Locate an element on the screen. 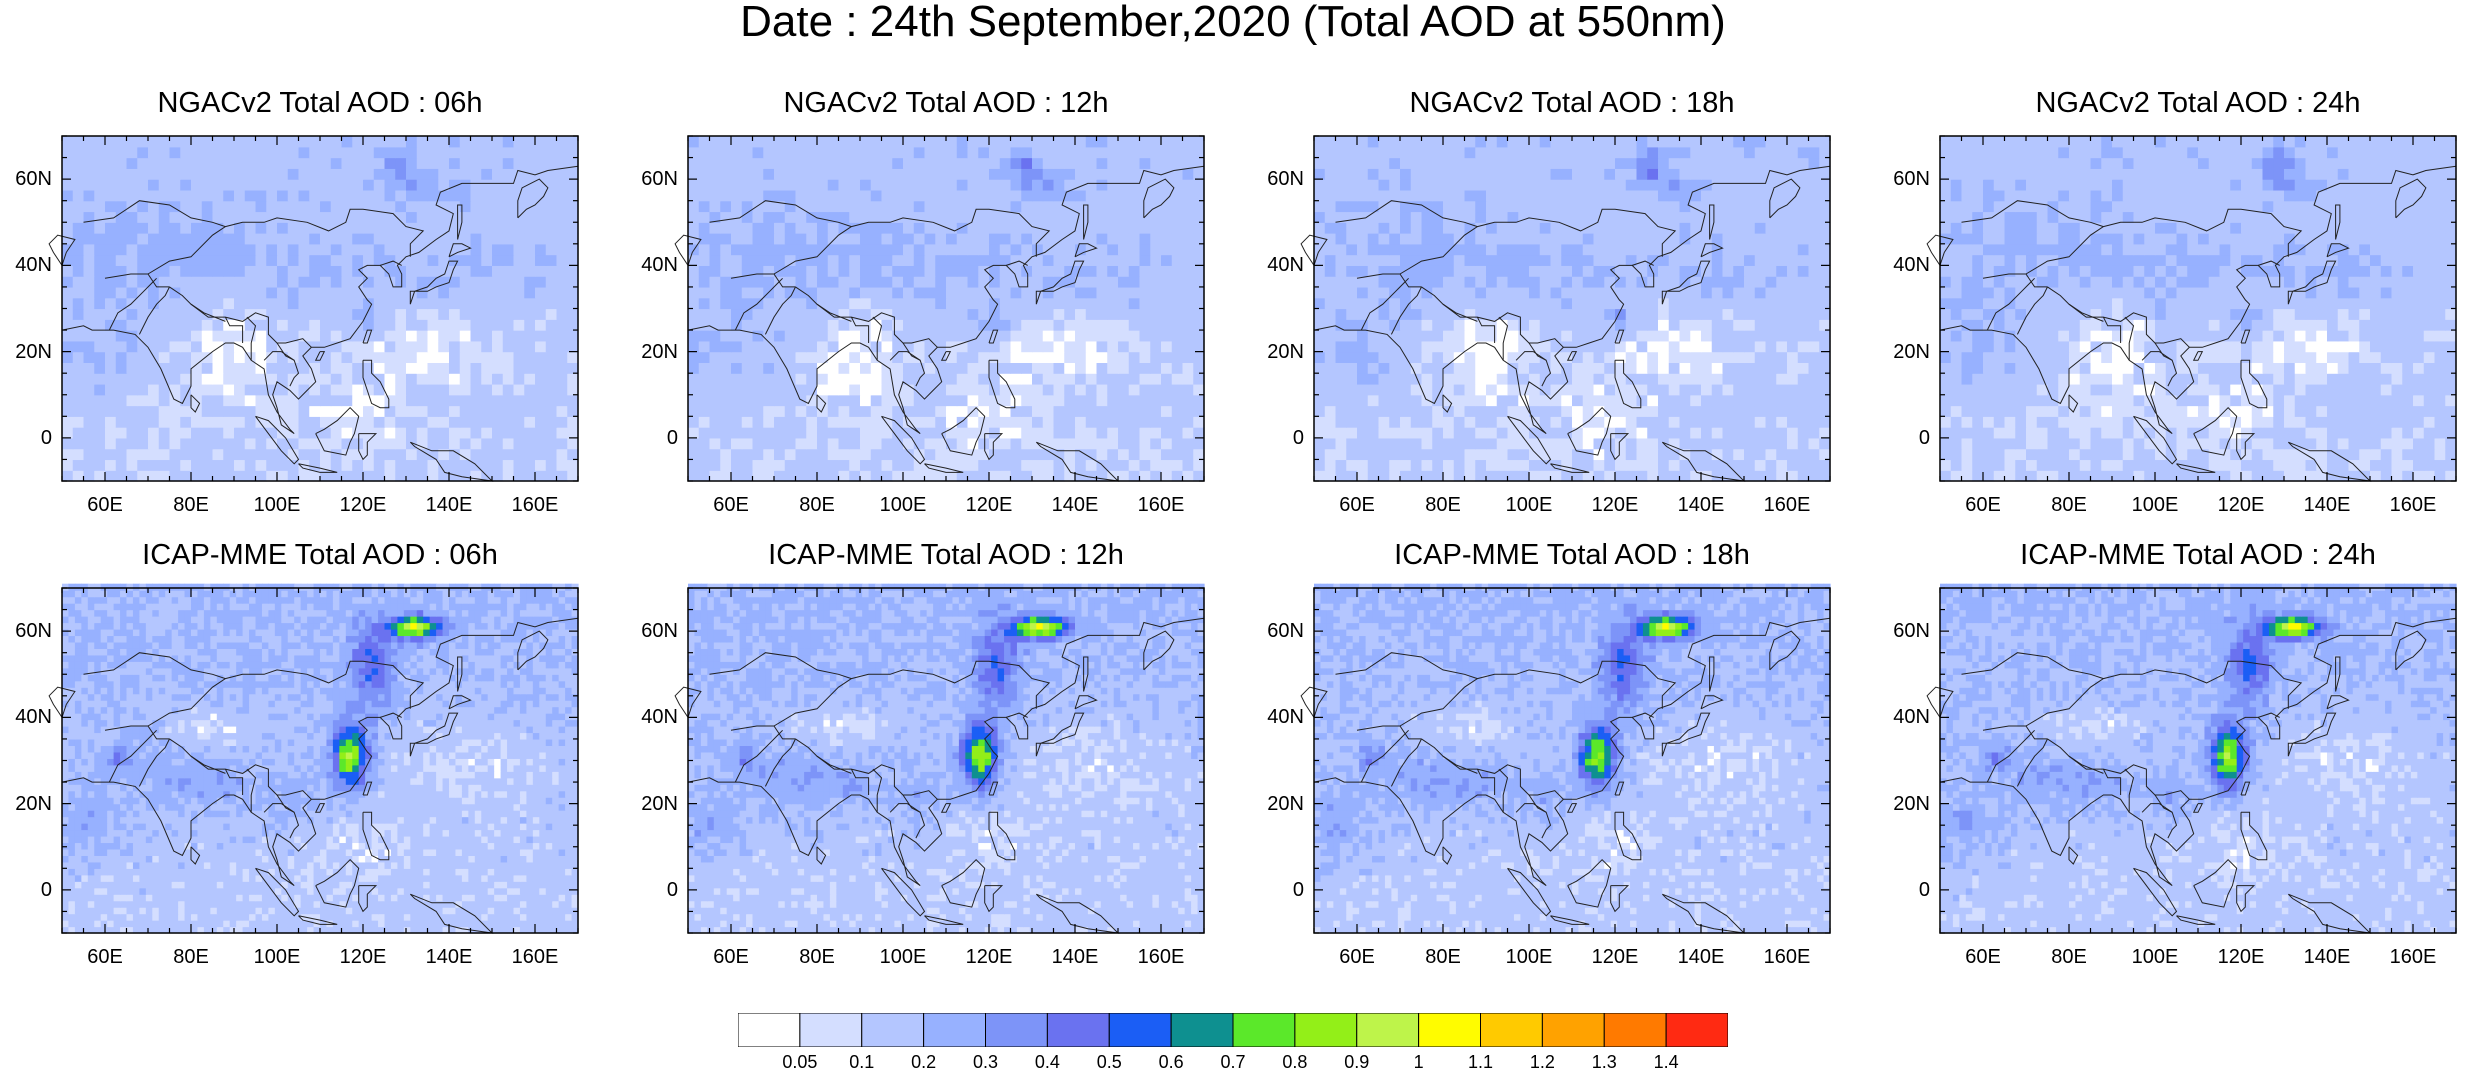  aod-colorbar is located at coordinates (1233, 1030).